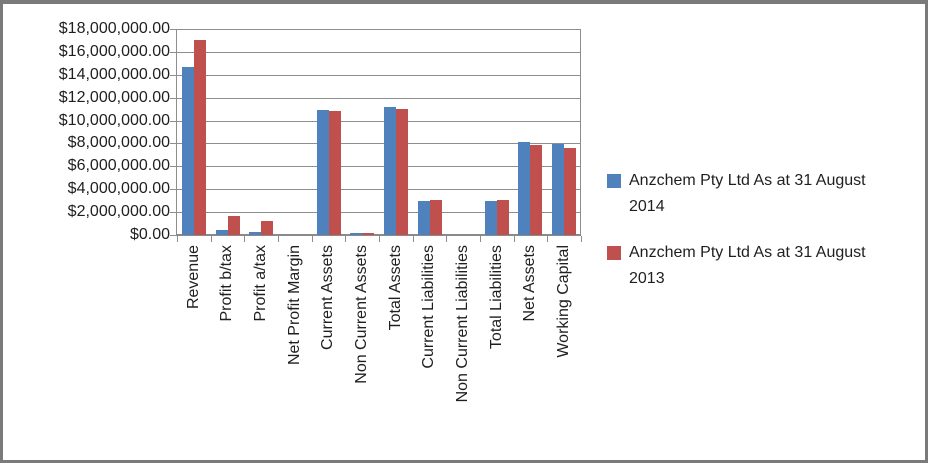  What do you see at coordinates (194, 345) in the screenshot?
I see `category-label-slot: Revenue` at bounding box center [194, 345].